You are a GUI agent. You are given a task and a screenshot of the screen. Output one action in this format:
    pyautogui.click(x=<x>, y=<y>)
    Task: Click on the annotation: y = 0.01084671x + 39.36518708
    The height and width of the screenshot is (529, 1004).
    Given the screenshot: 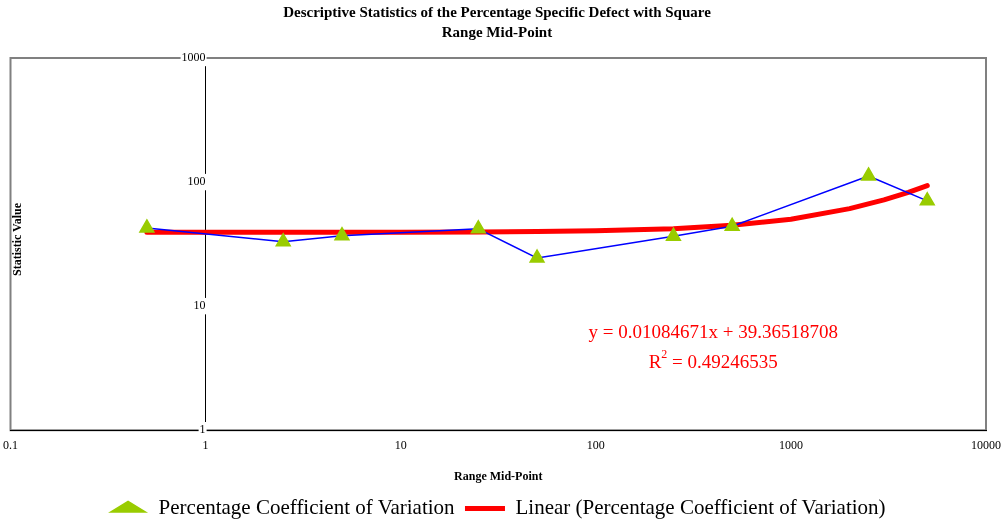 What is the action you would take?
    pyautogui.click(x=713, y=331)
    